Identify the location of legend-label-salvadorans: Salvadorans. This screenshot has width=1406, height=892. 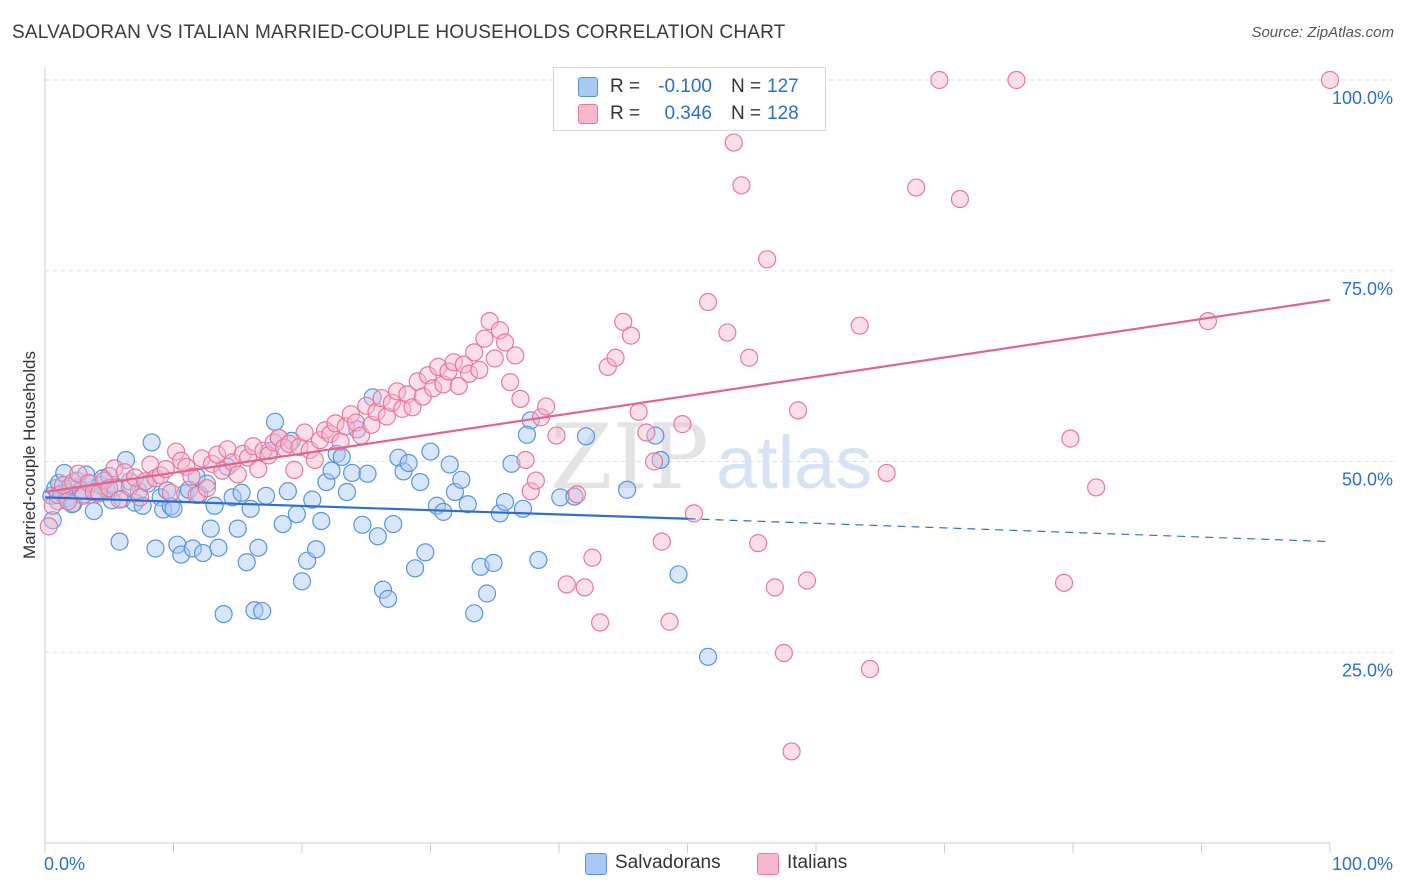
(668, 862).